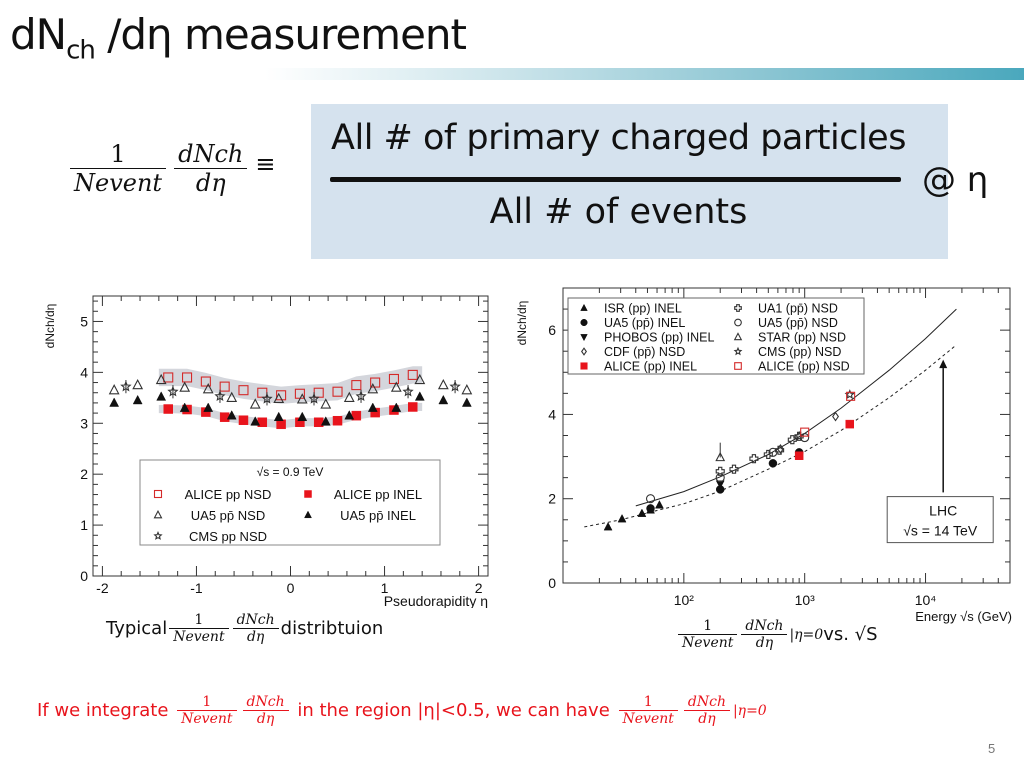  Describe the element at coordinates (759, 453) in the screenshot. I see `series-ua1-pp-nsd` at that location.